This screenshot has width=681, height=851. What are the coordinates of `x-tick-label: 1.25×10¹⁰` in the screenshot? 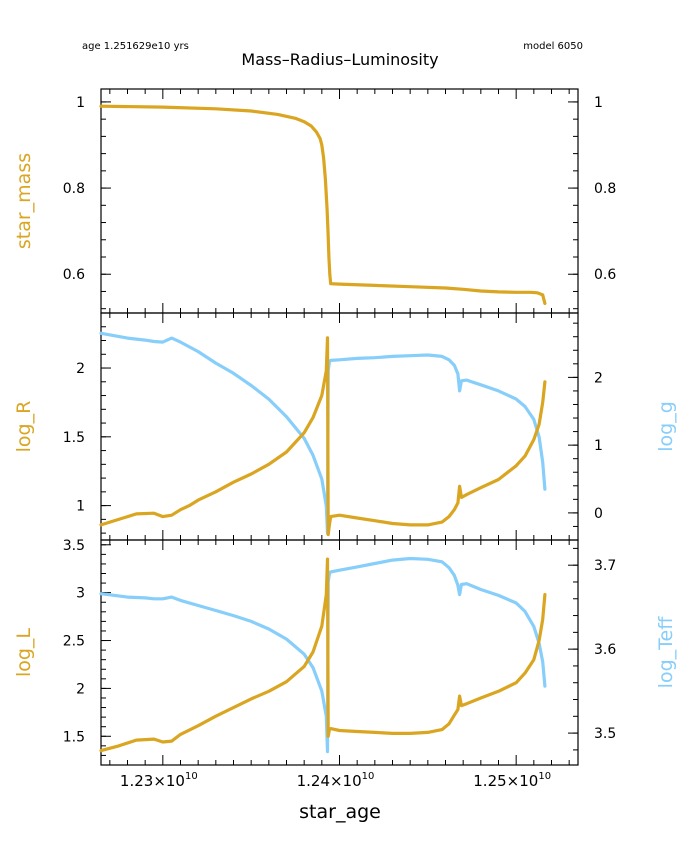 It's located at (512, 780).